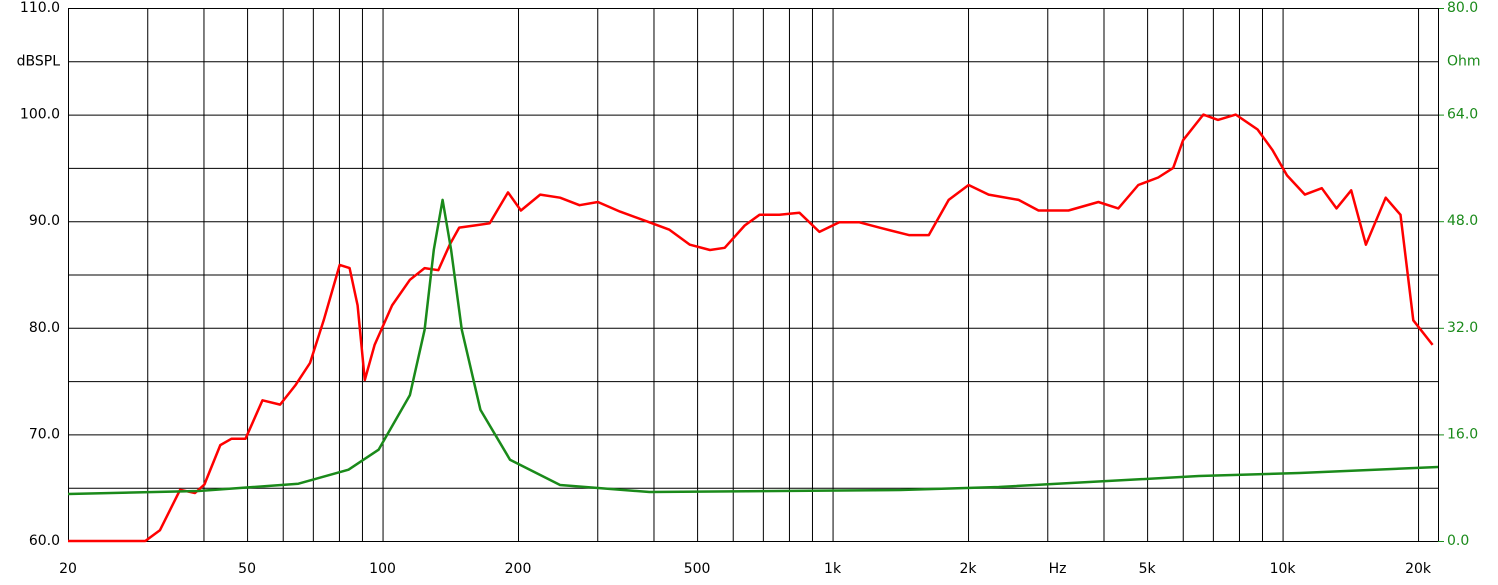 This screenshot has height=585, width=1498. Describe the element at coordinates (1464, 61) in the screenshot. I see `y2-unit: Ohm` at that location.